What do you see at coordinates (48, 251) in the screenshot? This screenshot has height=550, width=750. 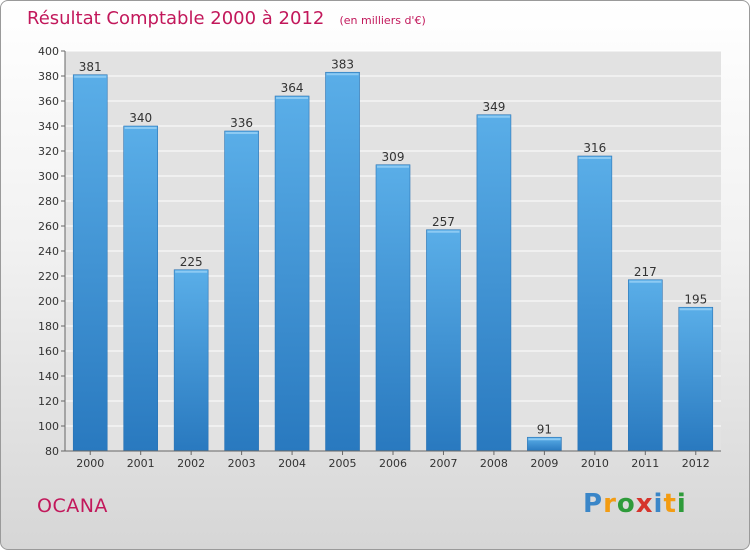 I see `y-tick-label: 240` at bounding box center [48, 251].